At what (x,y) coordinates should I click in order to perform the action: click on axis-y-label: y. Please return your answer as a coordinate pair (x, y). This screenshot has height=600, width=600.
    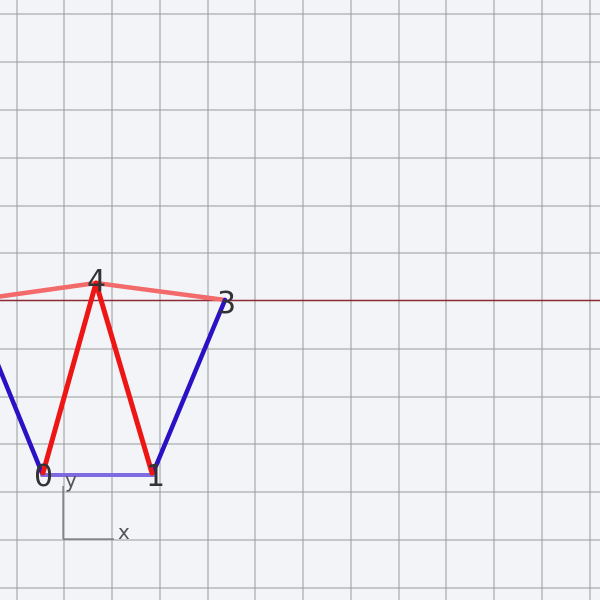
    Looking at the image, I should click on (71, 480).